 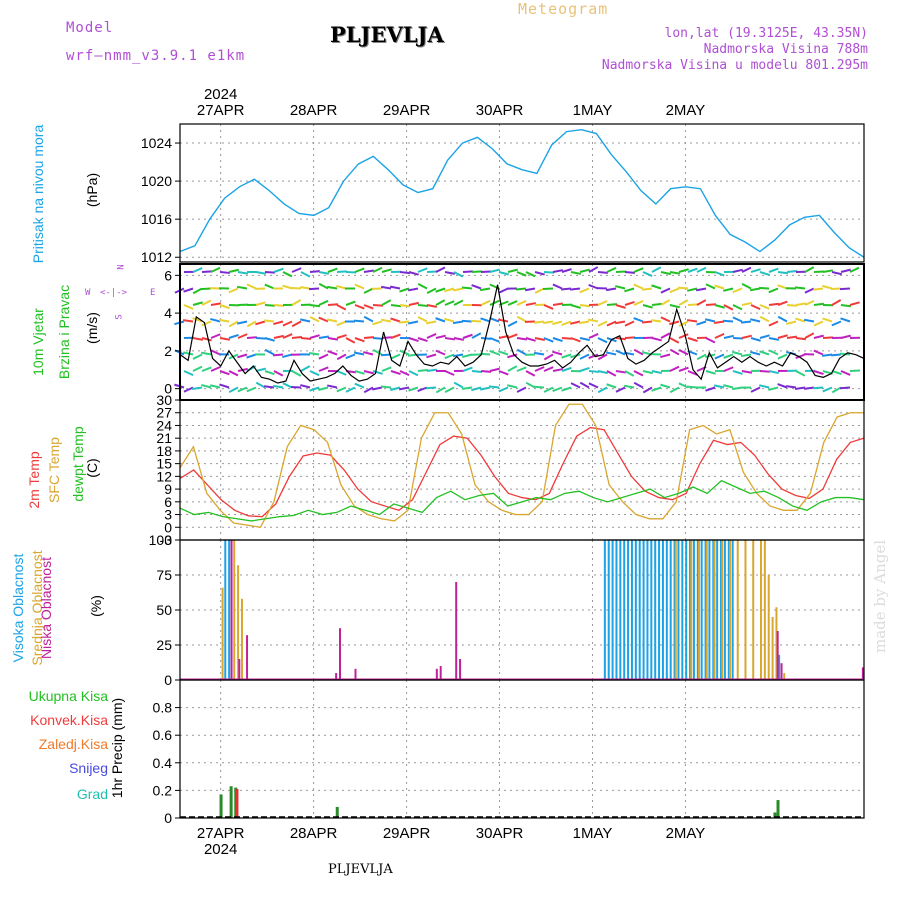 What do you see at coordinates (156, 143) in the screenshot?
I see `y-tick-label: 1024` at bounding box center [156, 143].